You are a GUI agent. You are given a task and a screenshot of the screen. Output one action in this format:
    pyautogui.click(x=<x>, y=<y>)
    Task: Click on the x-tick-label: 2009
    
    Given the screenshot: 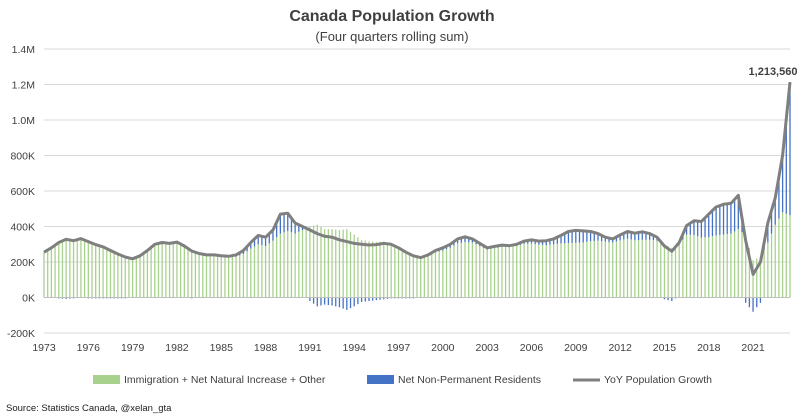 What is the action you would take?
    pyautogui.click(x=576, y=348)
    